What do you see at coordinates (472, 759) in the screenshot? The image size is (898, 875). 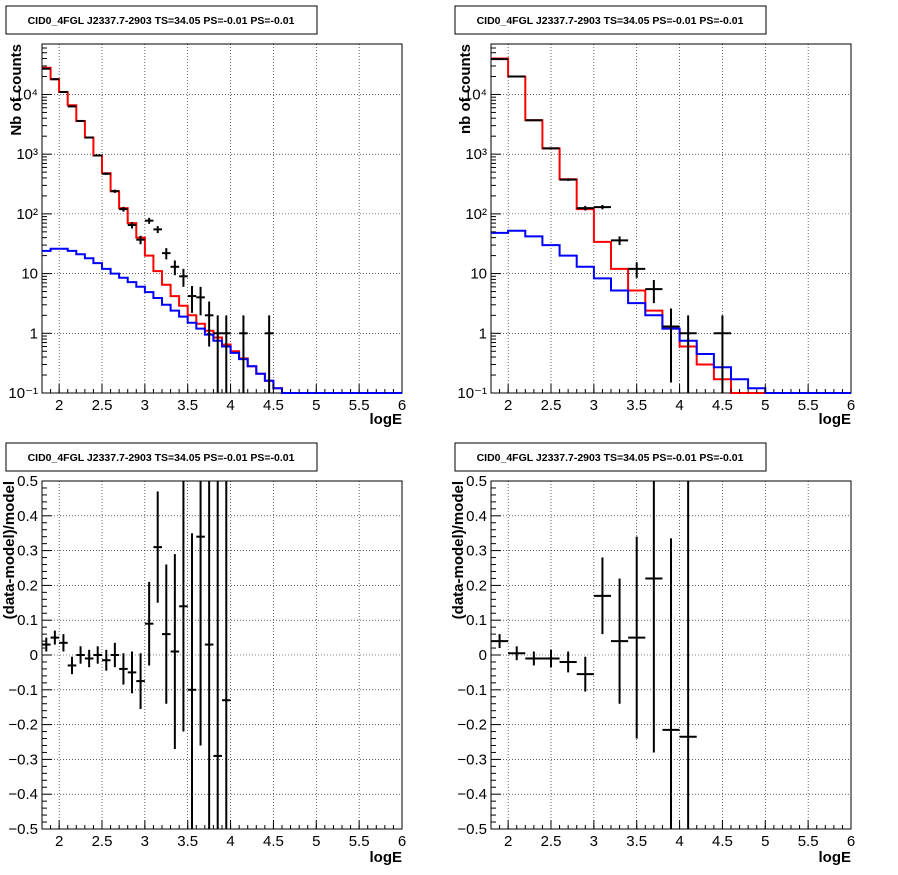 I see `y-tick-label: −0.3` at bounding box center [472, 759].